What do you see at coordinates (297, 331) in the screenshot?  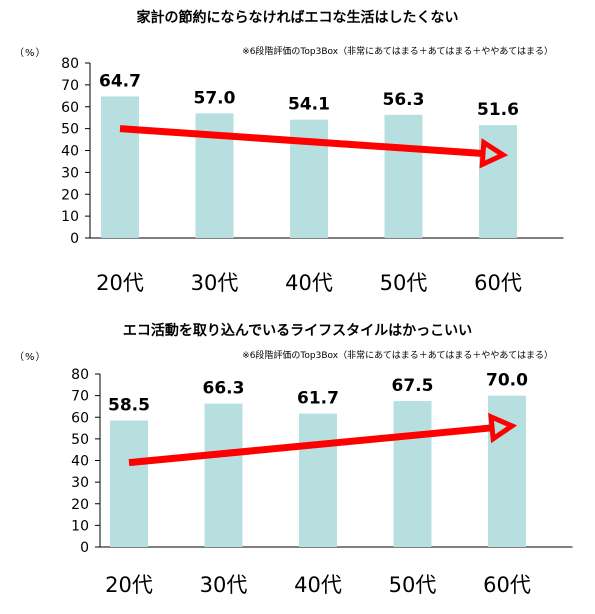 I see `chart-title: エコ活動を取り込んでいるライフスタイルはかっこいい` at bounding box center [297, 331].